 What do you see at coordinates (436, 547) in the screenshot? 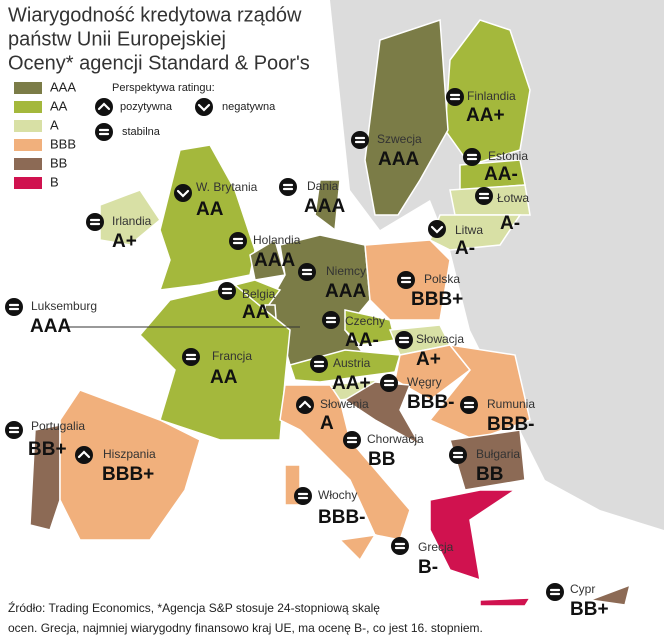
I see `country-name: Grecja` at bounding box center [436, 547].